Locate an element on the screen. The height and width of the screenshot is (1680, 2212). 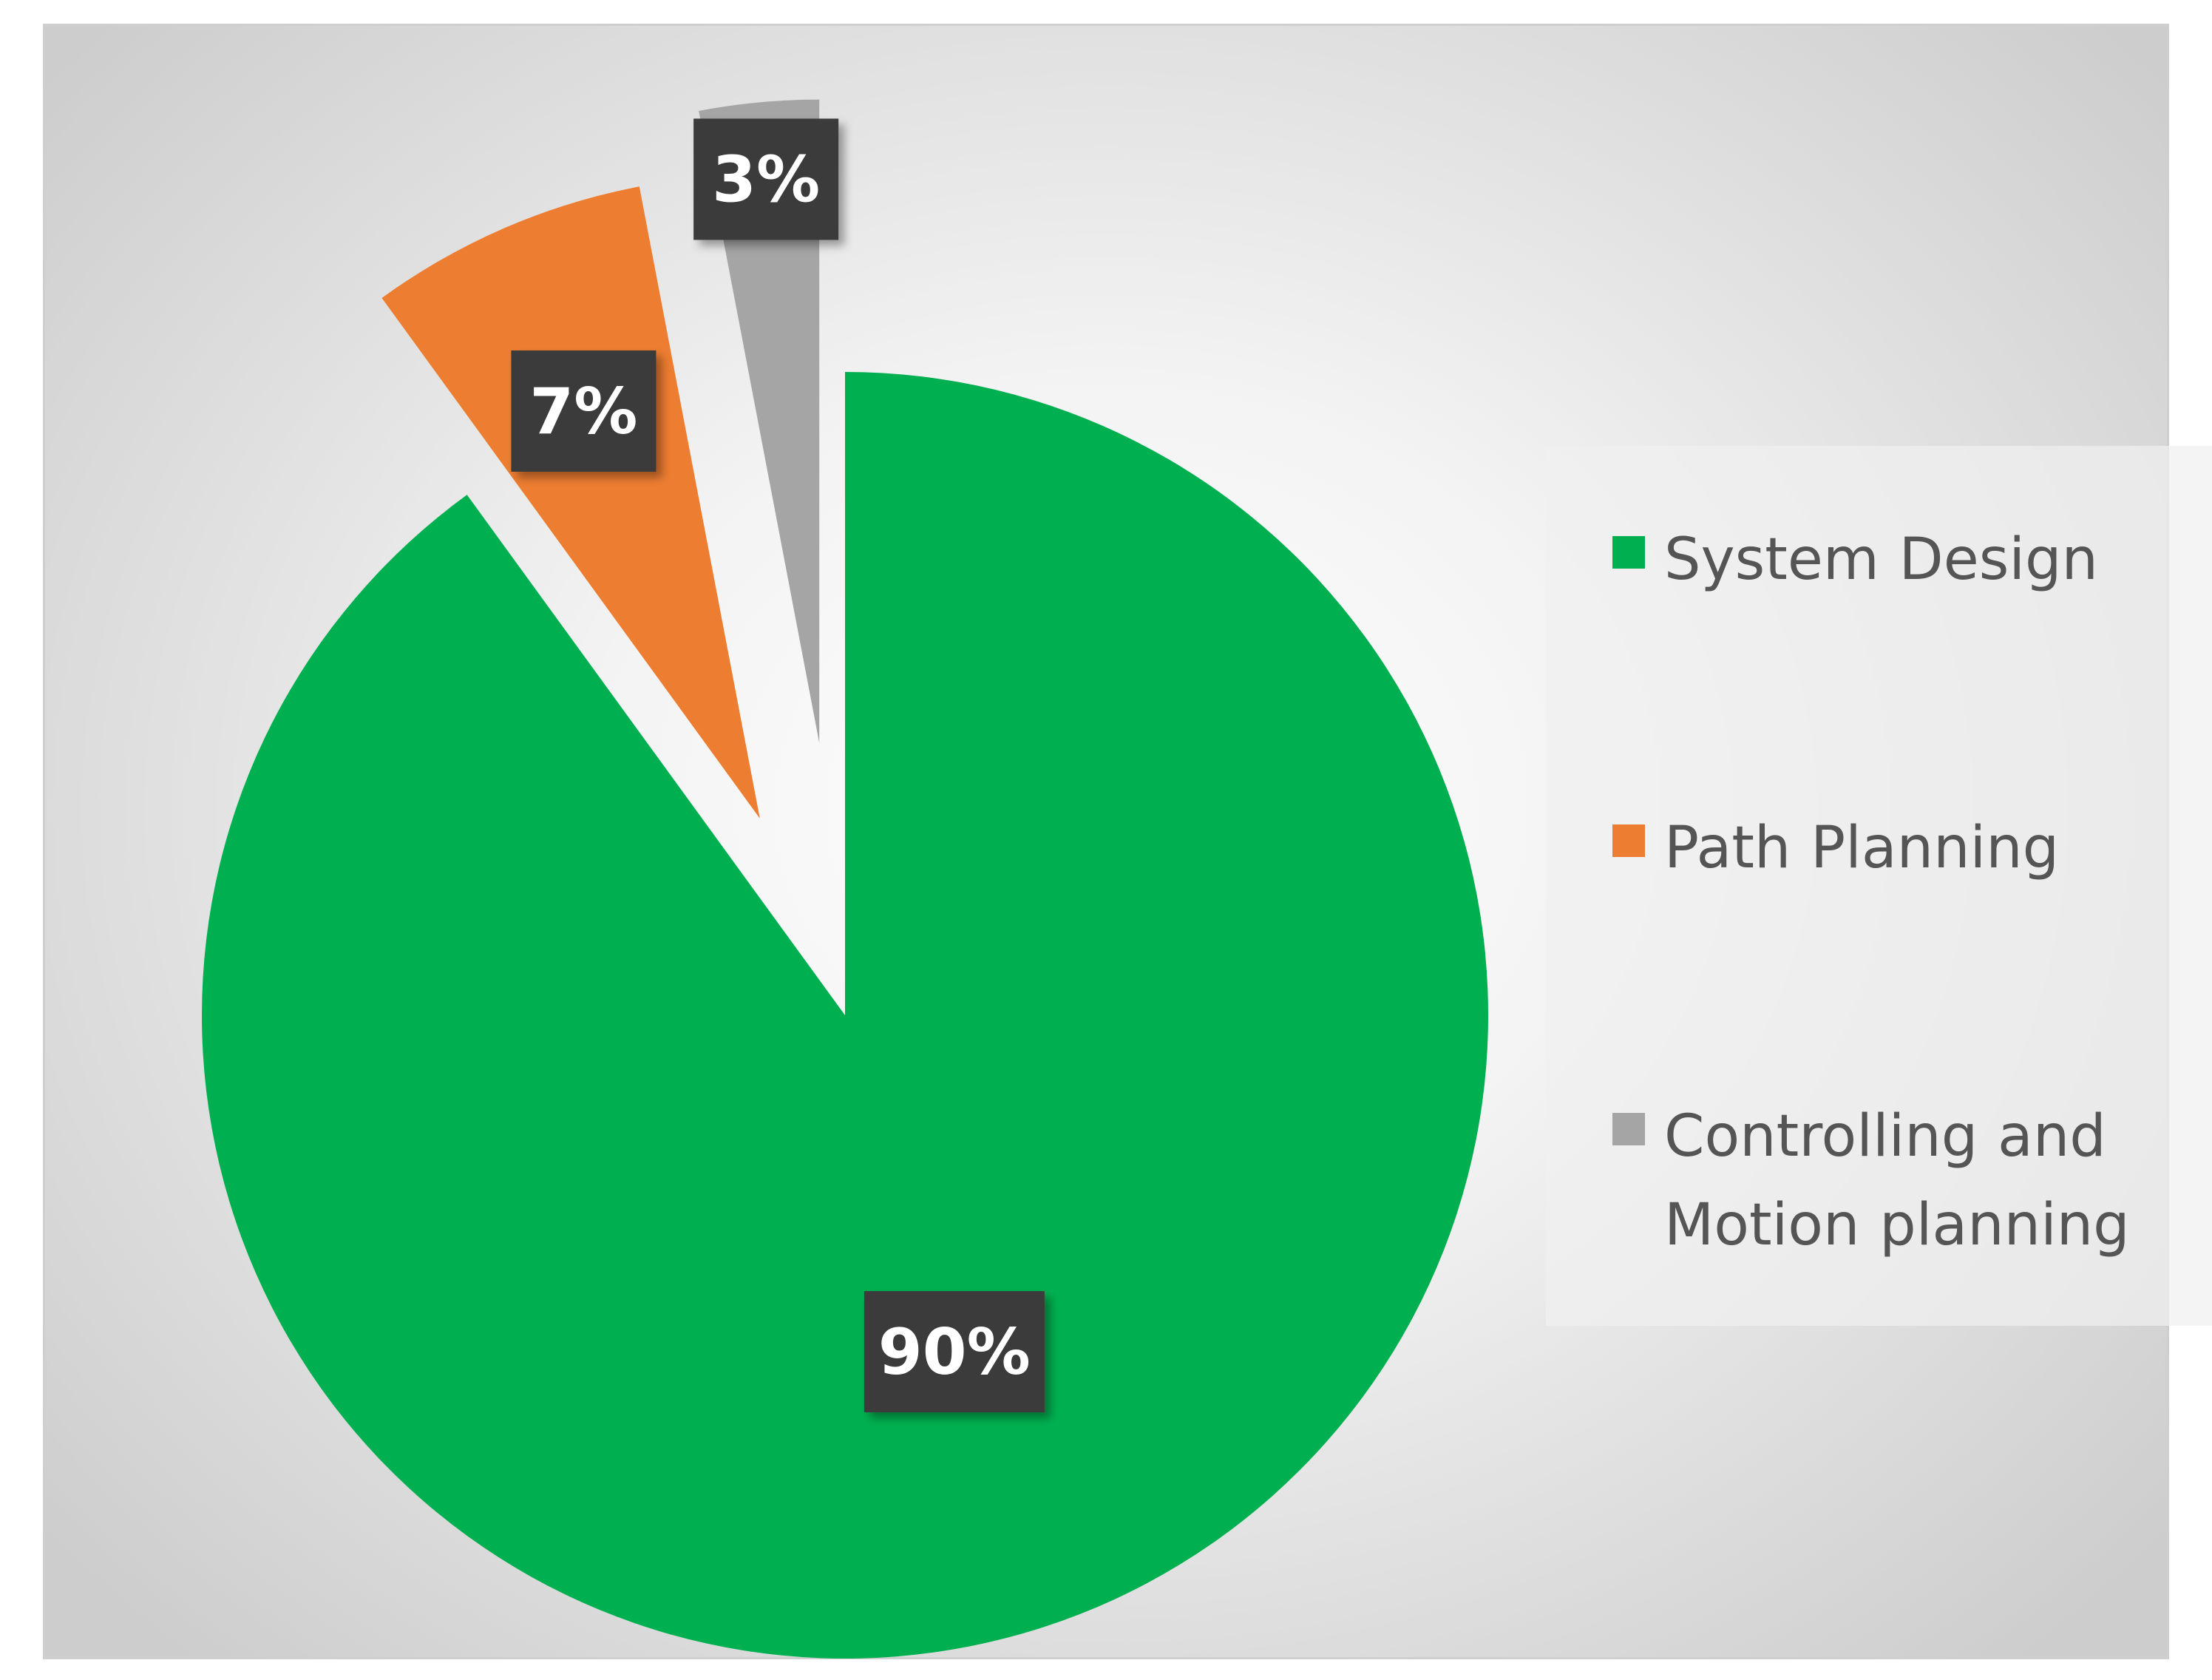
legend-swatch-system-design is located at coordinates (1628, 553).